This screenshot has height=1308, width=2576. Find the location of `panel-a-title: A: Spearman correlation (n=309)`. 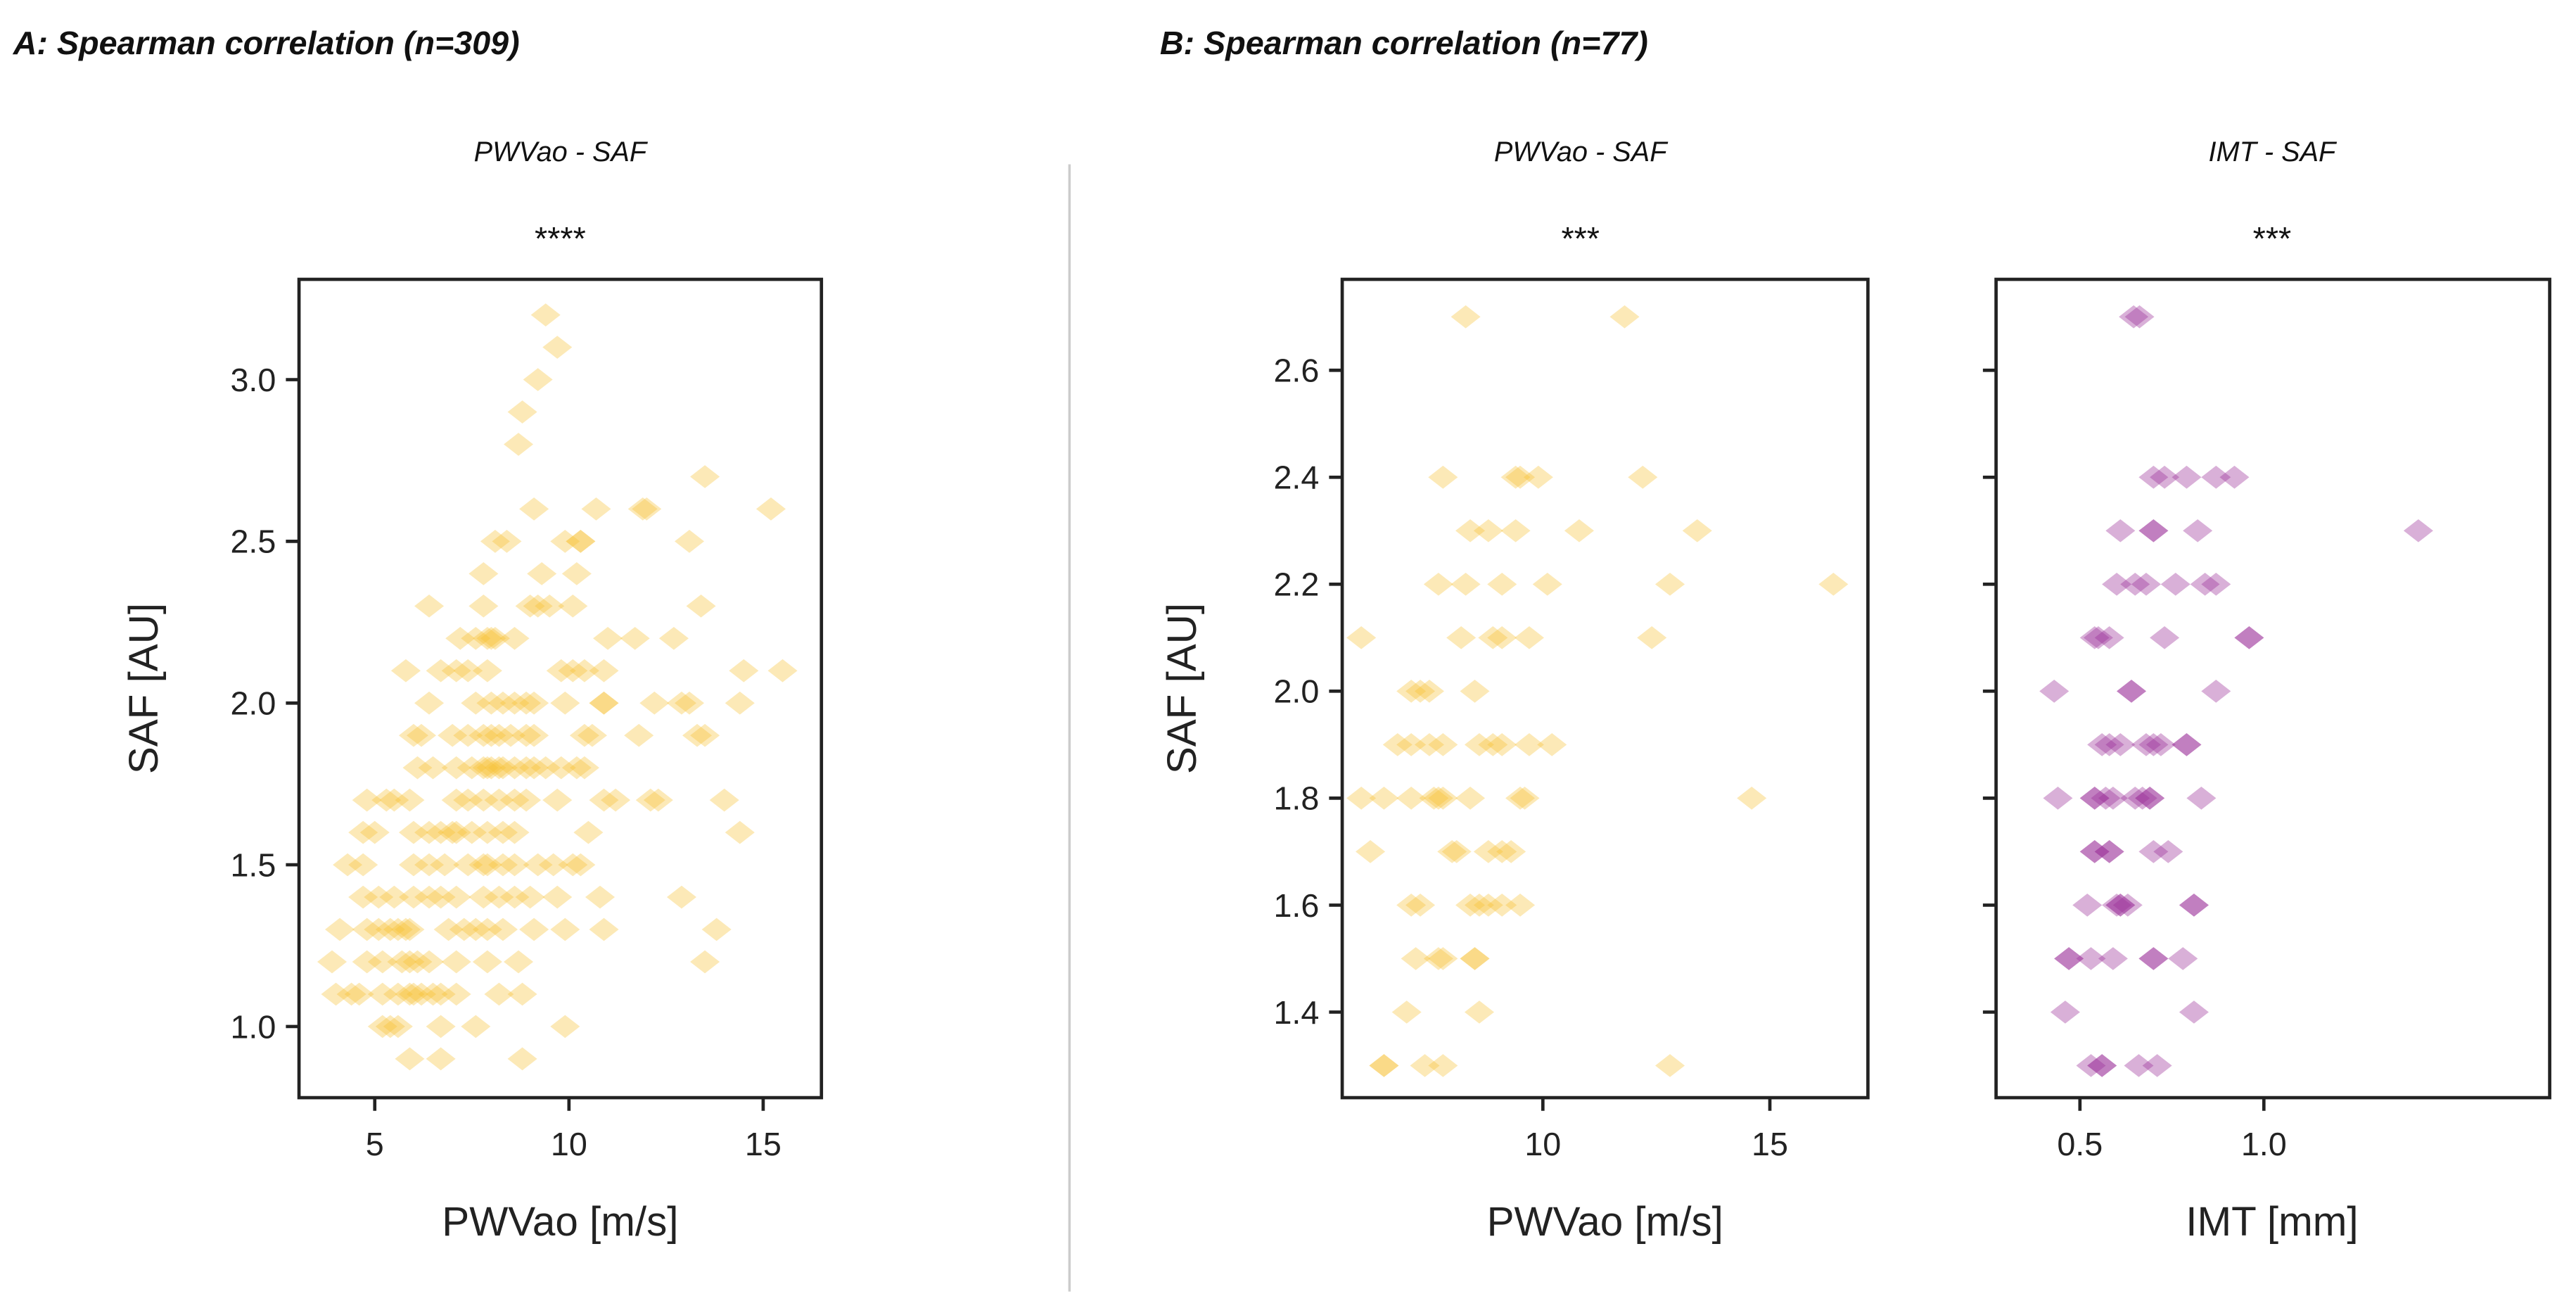

panel-a-title: A: Spearman correlation (n=309) is located at coordinates (266, 43).